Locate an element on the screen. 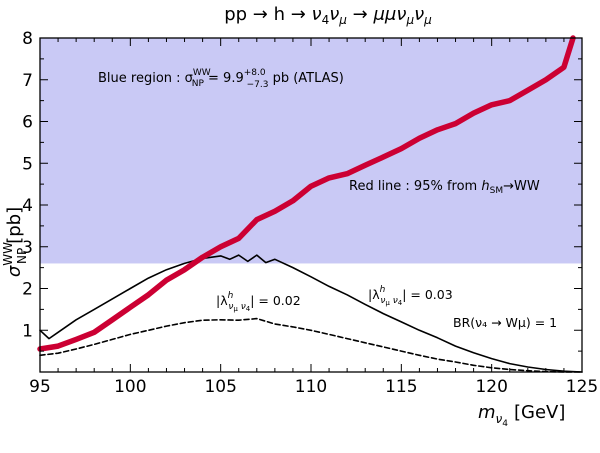 The image size is (600, 453). x-tick-label: 125 is located at coordinates (582, 387).